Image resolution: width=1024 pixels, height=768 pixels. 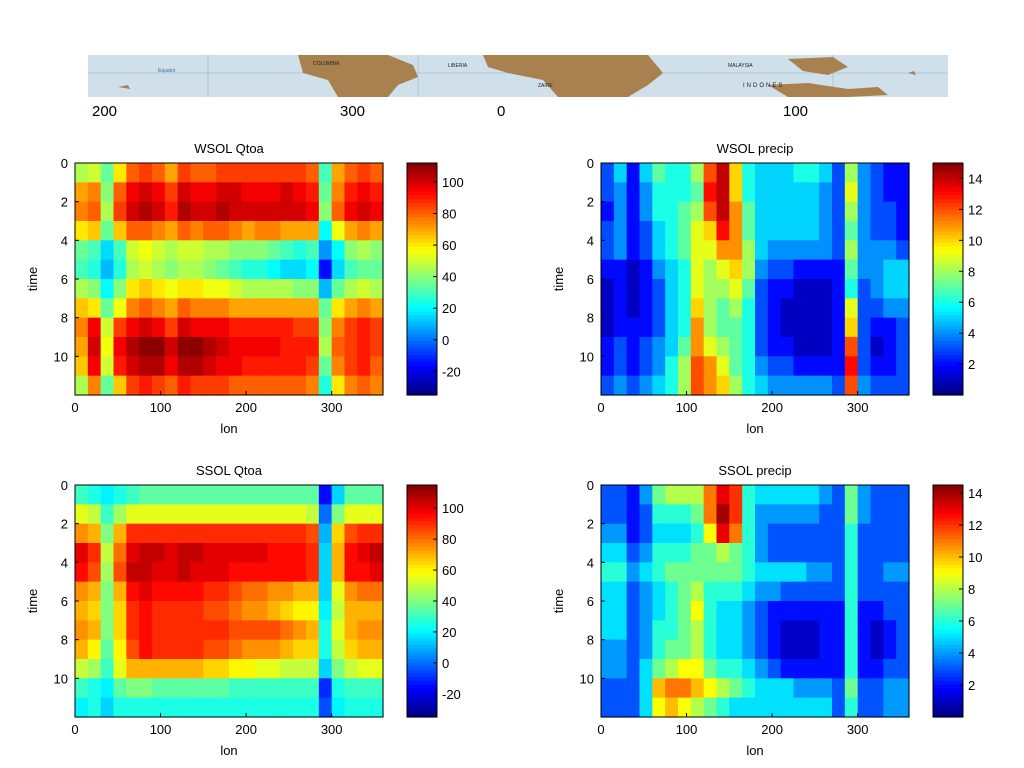 I want to click on colorbar-tick-label: 6, so click(x=971, y=302).